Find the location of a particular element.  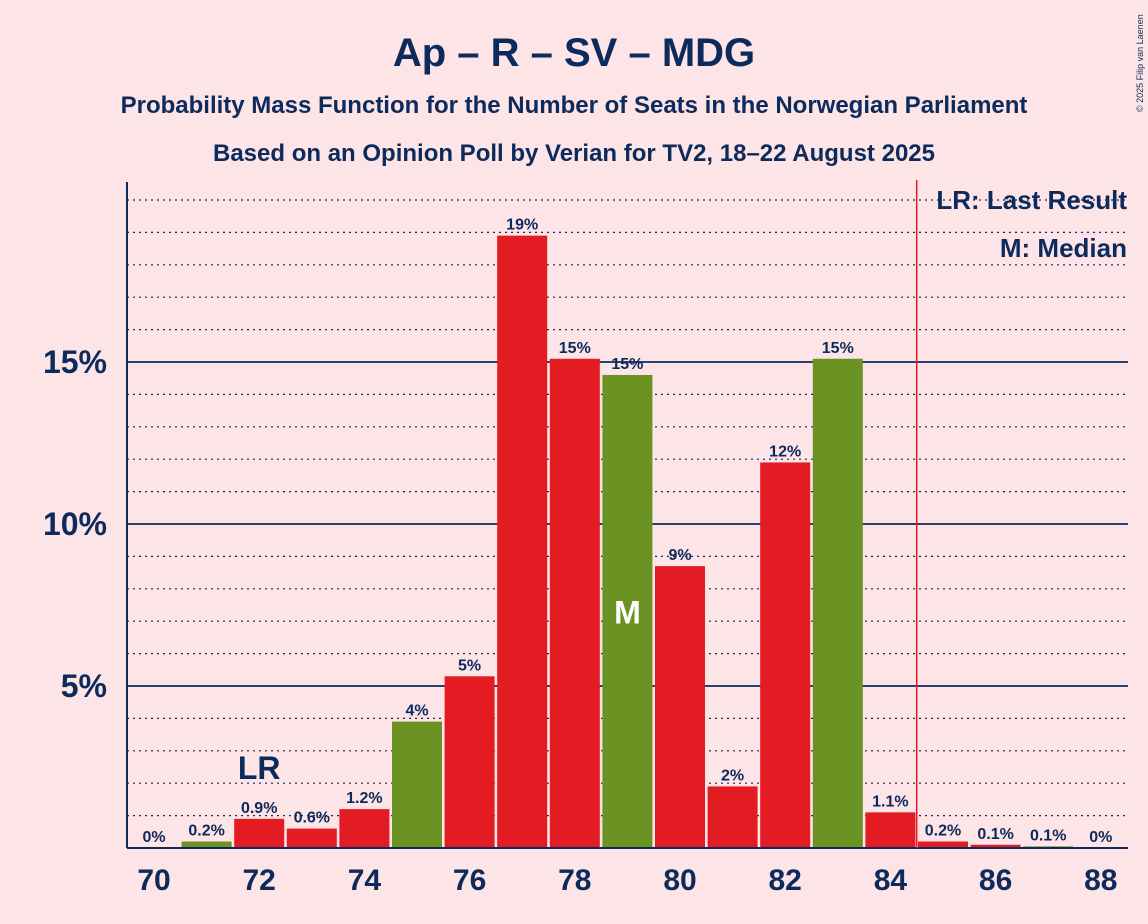

legend-median: M: Median is located at coordinates (1063, 248).